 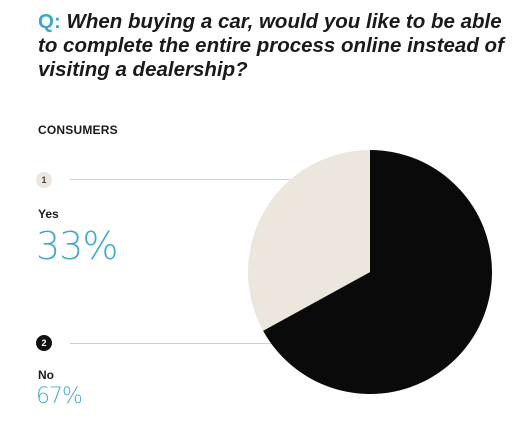 I want to click on percent-label-no: 67%, so click(x=59, y=396).